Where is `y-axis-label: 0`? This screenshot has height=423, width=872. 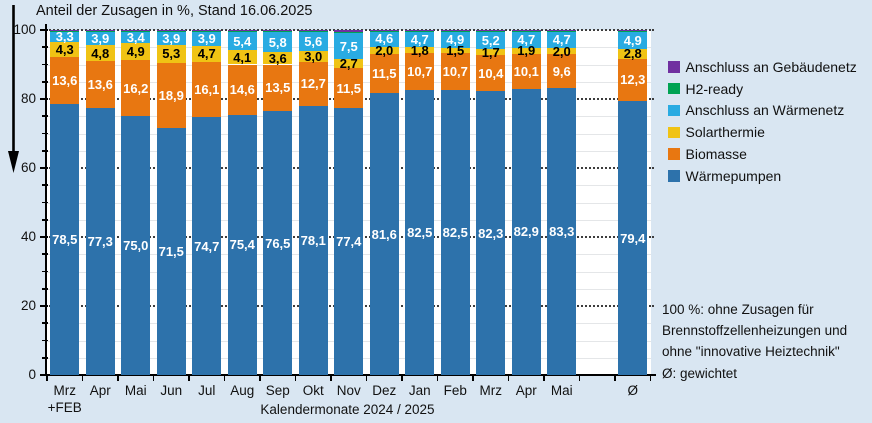 y-axis-label: 0 is located at coordinates (32, 374).